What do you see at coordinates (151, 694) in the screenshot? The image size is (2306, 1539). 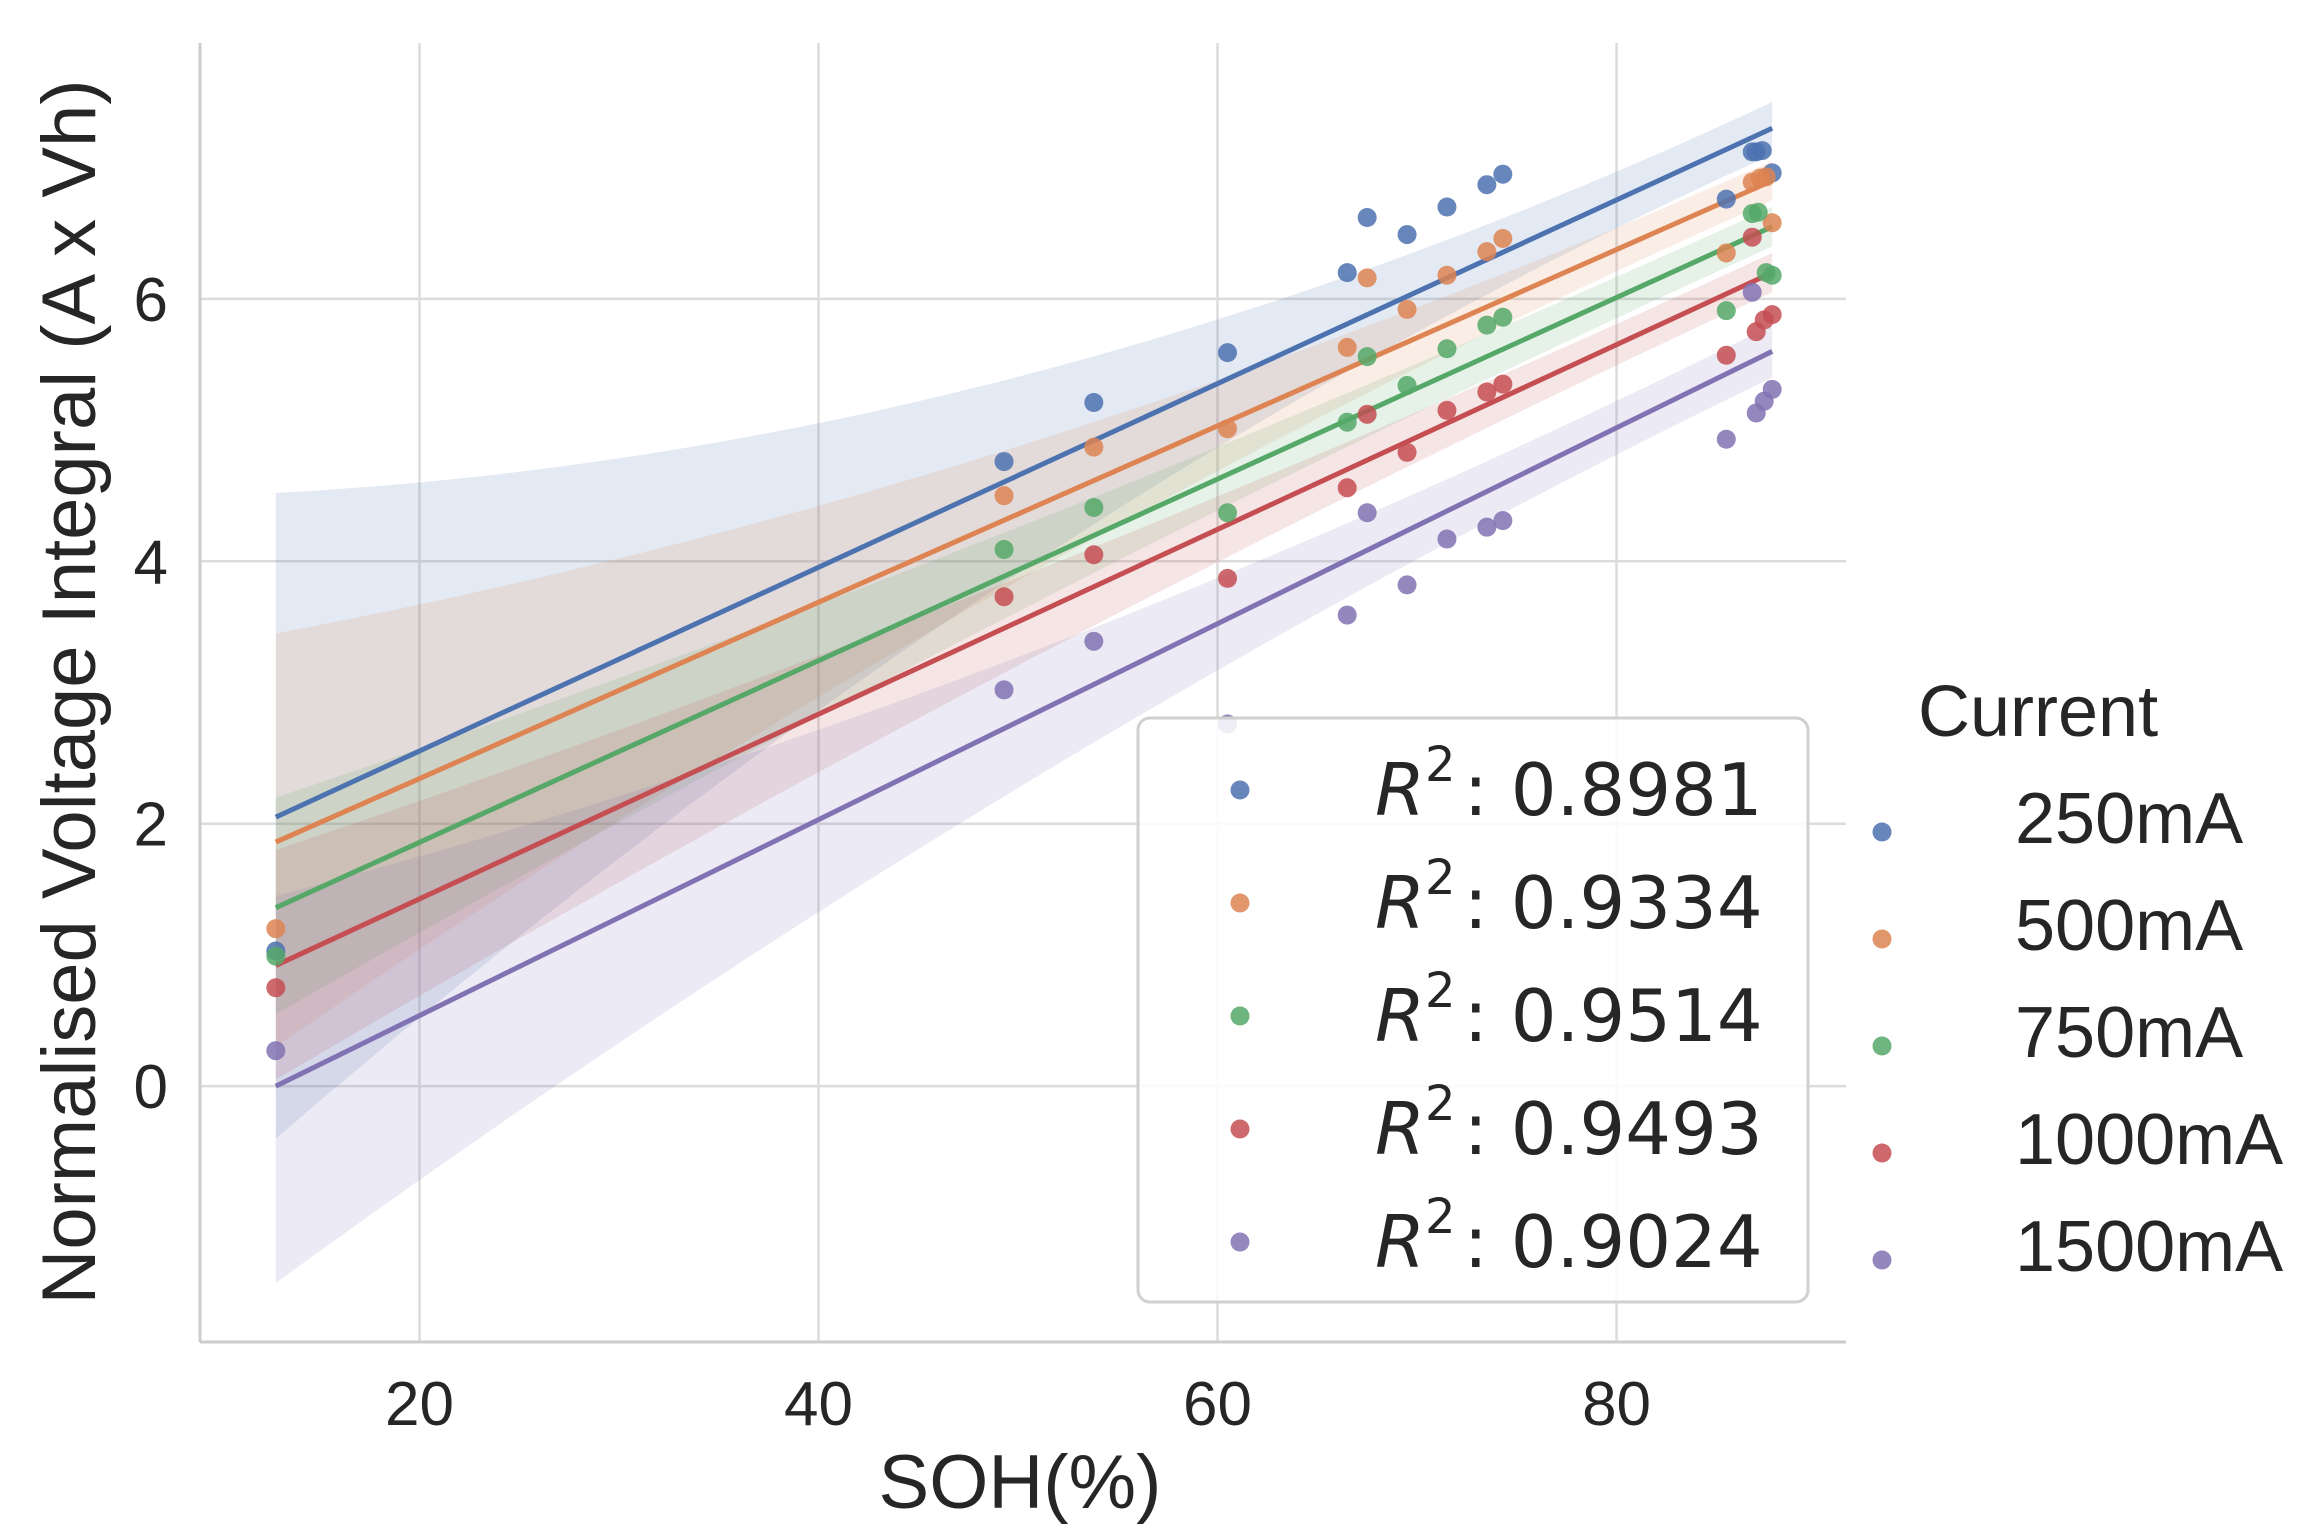 I see `y-tick-labels: 0 2 4 6` at bounding box center [151, 694].